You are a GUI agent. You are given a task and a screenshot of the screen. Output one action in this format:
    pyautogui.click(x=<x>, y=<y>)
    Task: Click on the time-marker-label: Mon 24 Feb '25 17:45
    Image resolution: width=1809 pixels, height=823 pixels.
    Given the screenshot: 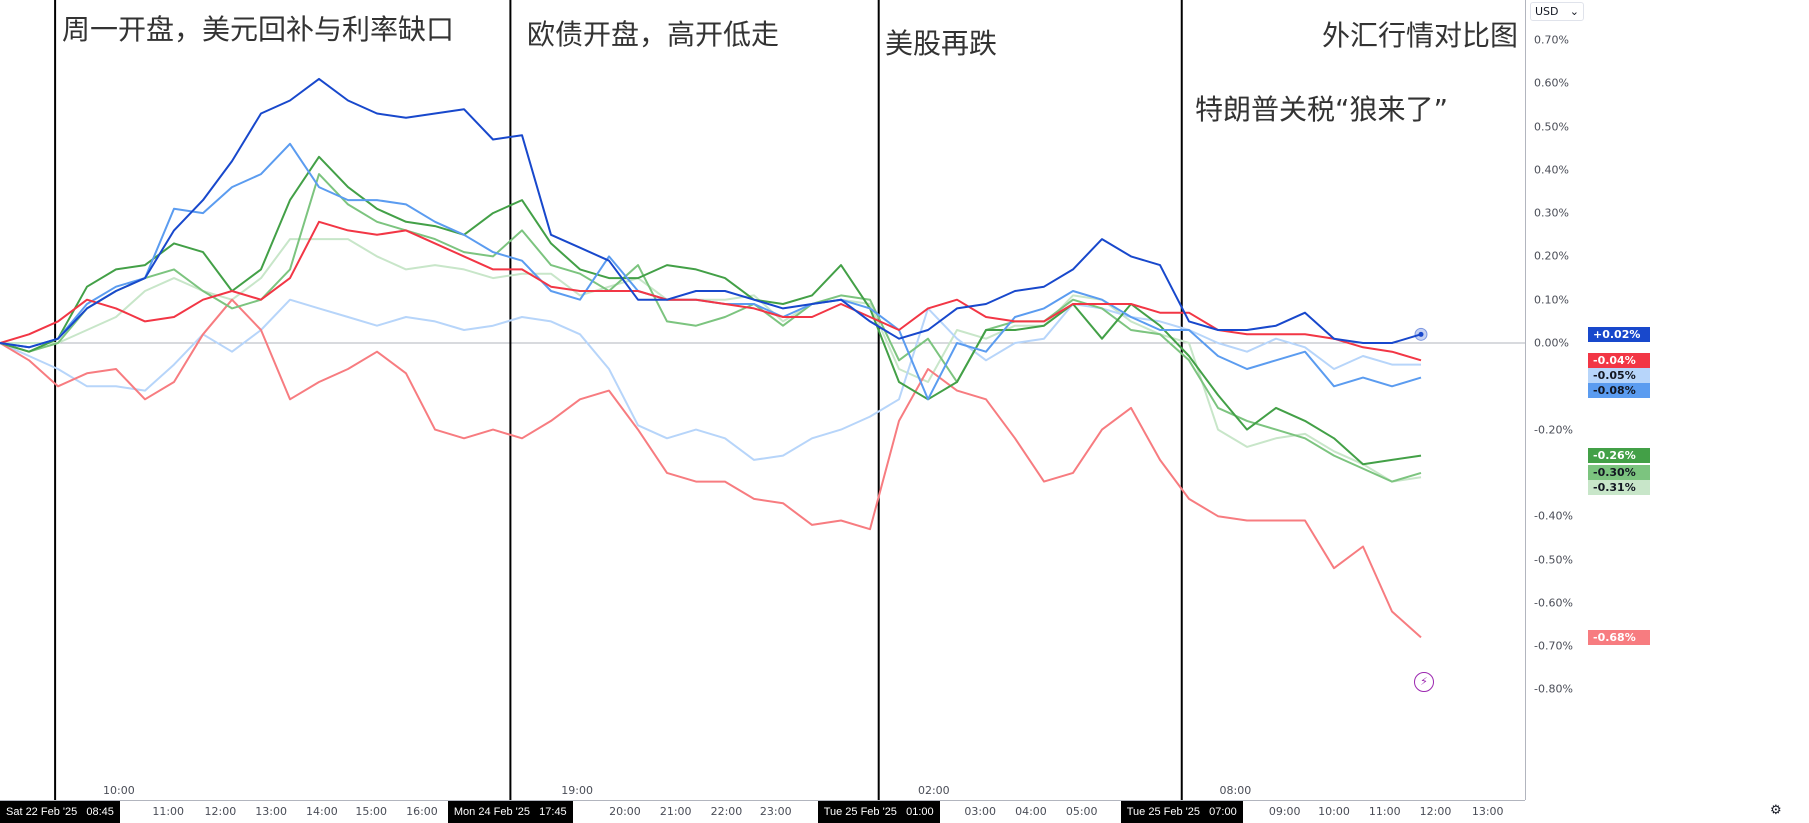 What is the action you would take?
    pyautogui.click(x=510, y=812)
    